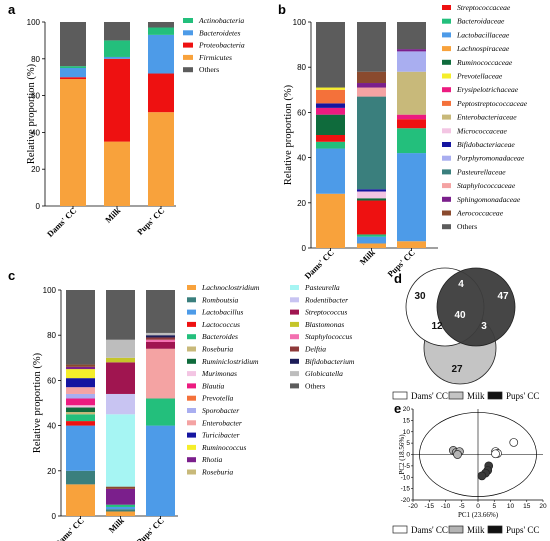 This screenshot has height=541, width=550. I want to click on legend-label: Actinobacteria, so click(221, 20).